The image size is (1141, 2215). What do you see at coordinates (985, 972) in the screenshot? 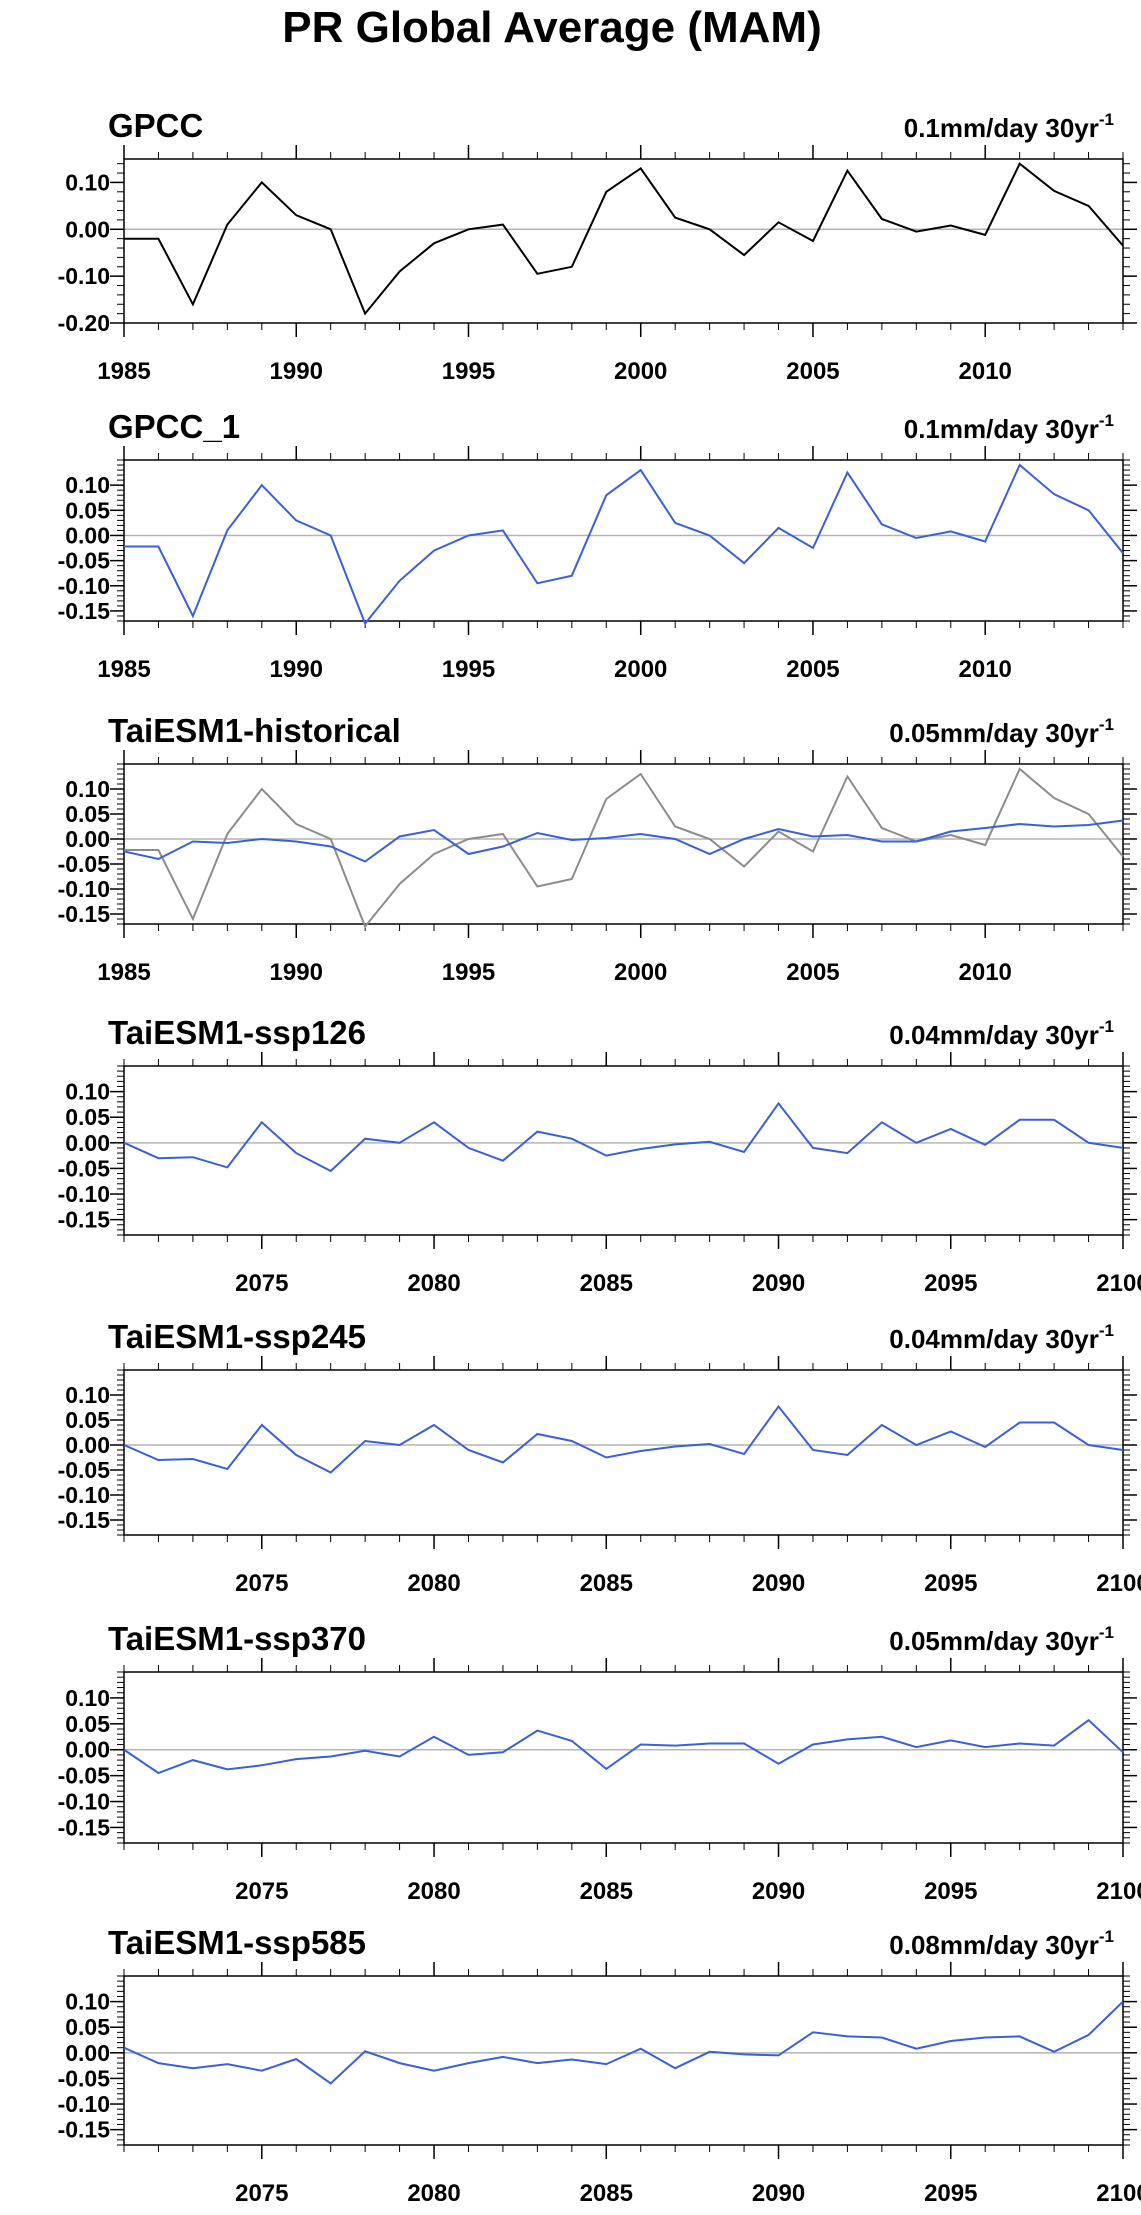
I see `x-tick-label: 2010` at bounding box center [985, 972].